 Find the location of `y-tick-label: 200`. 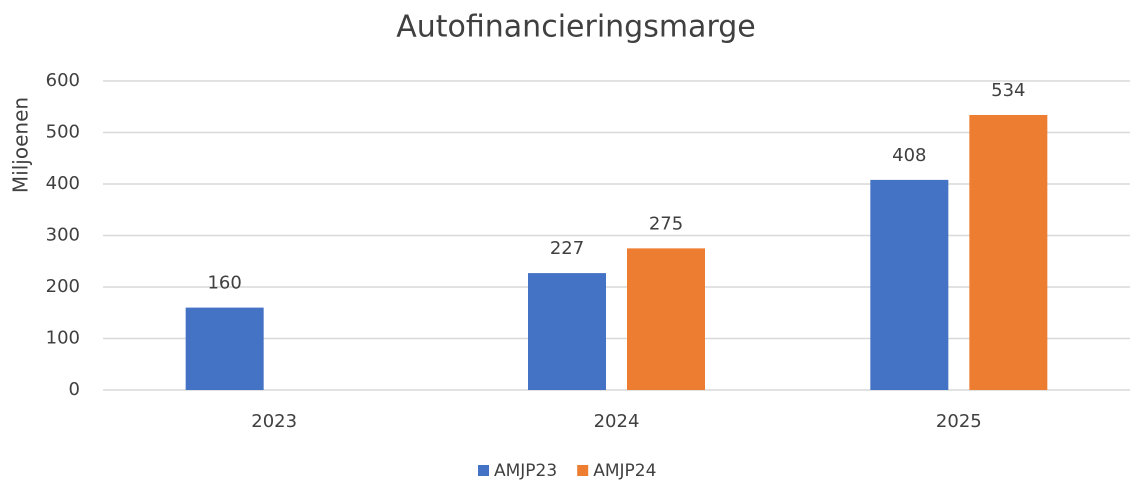

y-tick-label: 200 is located at coordinates (63, 286).